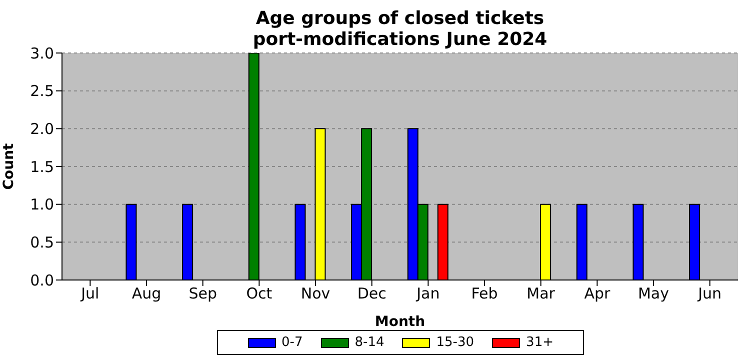  Describe the element at coordinates (540, 342) in the screenshot. I see `legend-label: 31+` at that location.